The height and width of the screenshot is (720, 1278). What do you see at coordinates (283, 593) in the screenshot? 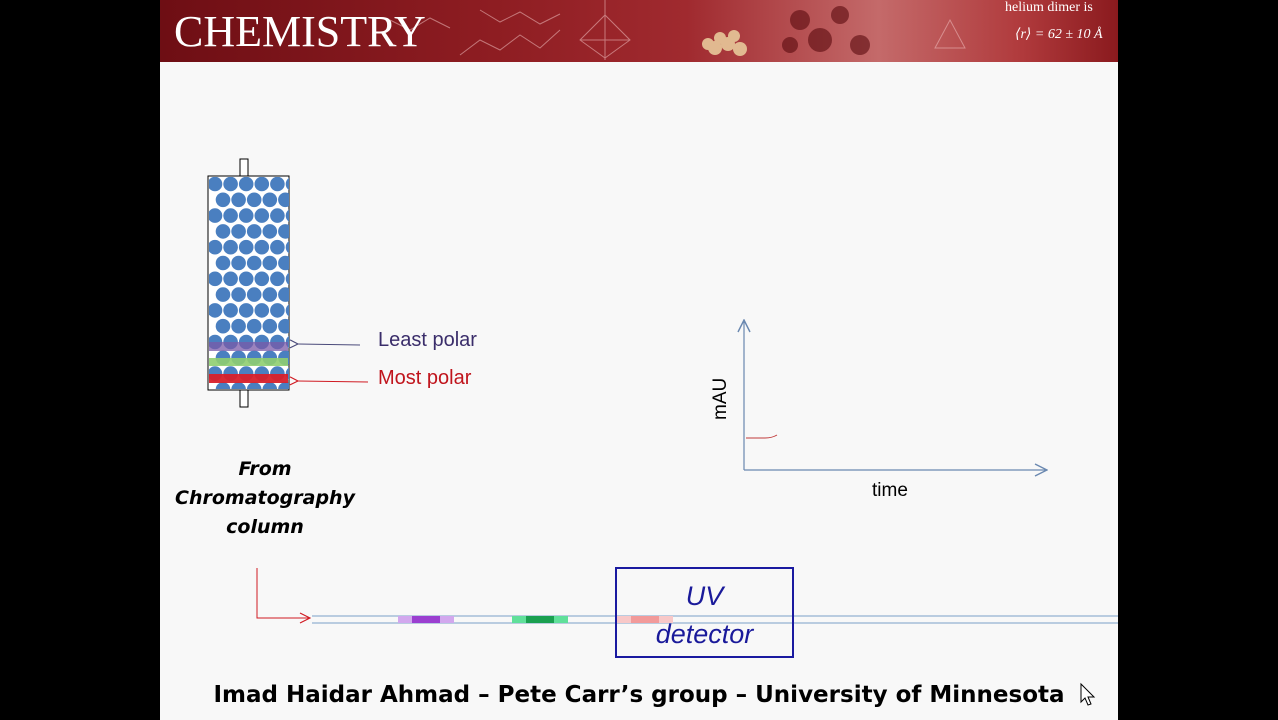
I see `column-outflow-line` at bounding box center [283, 593].